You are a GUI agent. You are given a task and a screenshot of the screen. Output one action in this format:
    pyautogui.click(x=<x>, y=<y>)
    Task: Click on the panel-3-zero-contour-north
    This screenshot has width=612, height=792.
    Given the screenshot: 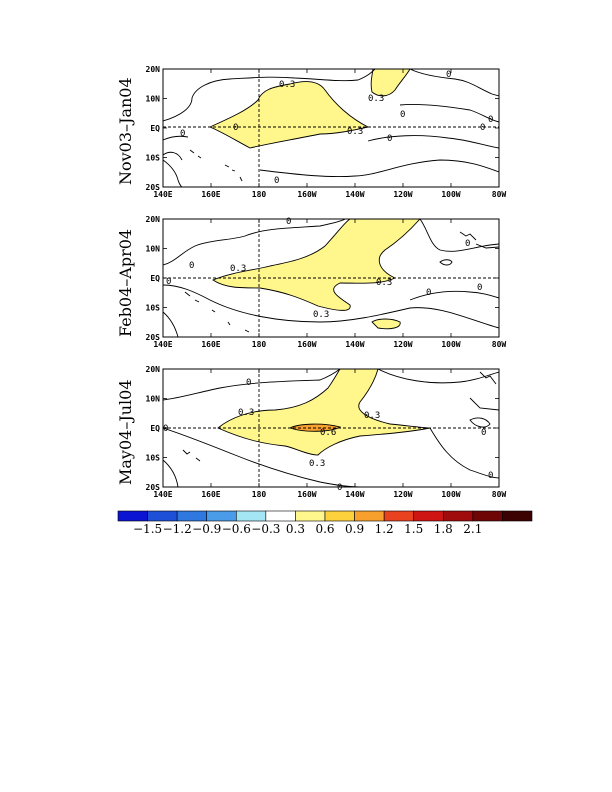 What is the action you would take?
    pyautogui.click(x=252, y=385)
    